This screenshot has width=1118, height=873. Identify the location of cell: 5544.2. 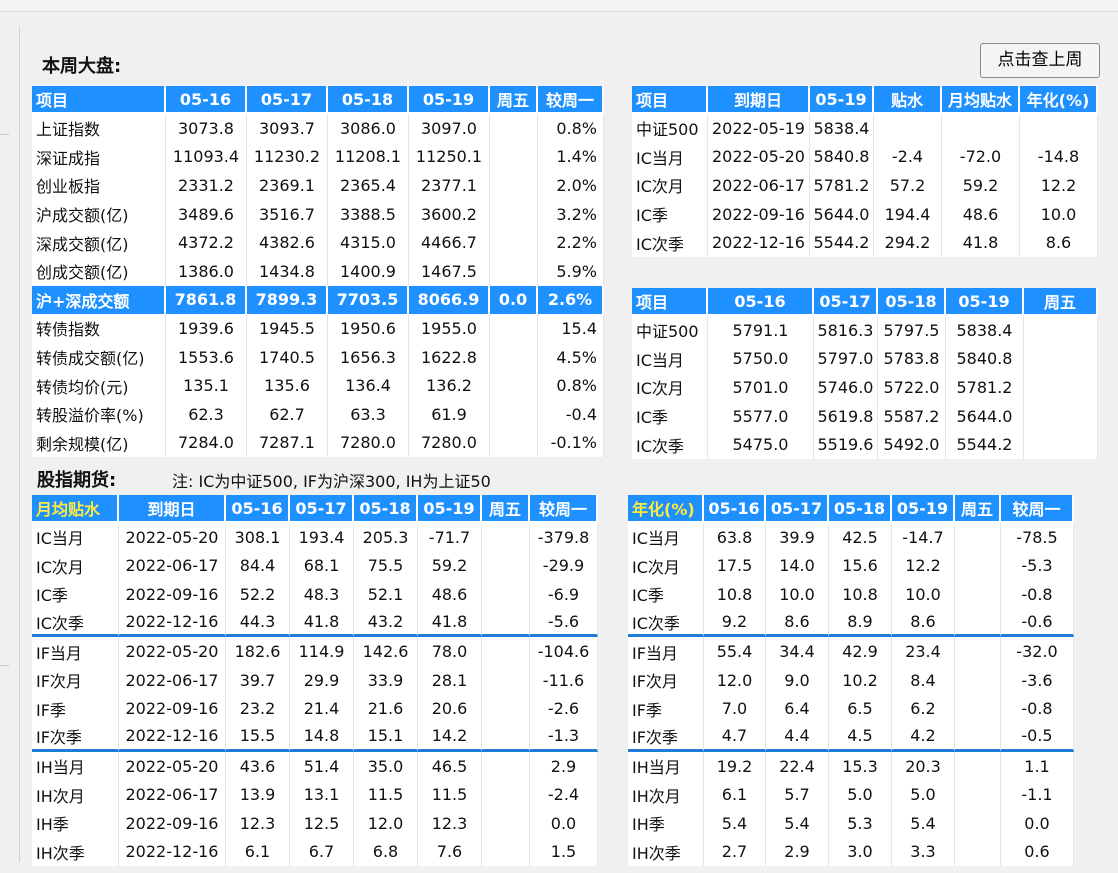
(985, 444).